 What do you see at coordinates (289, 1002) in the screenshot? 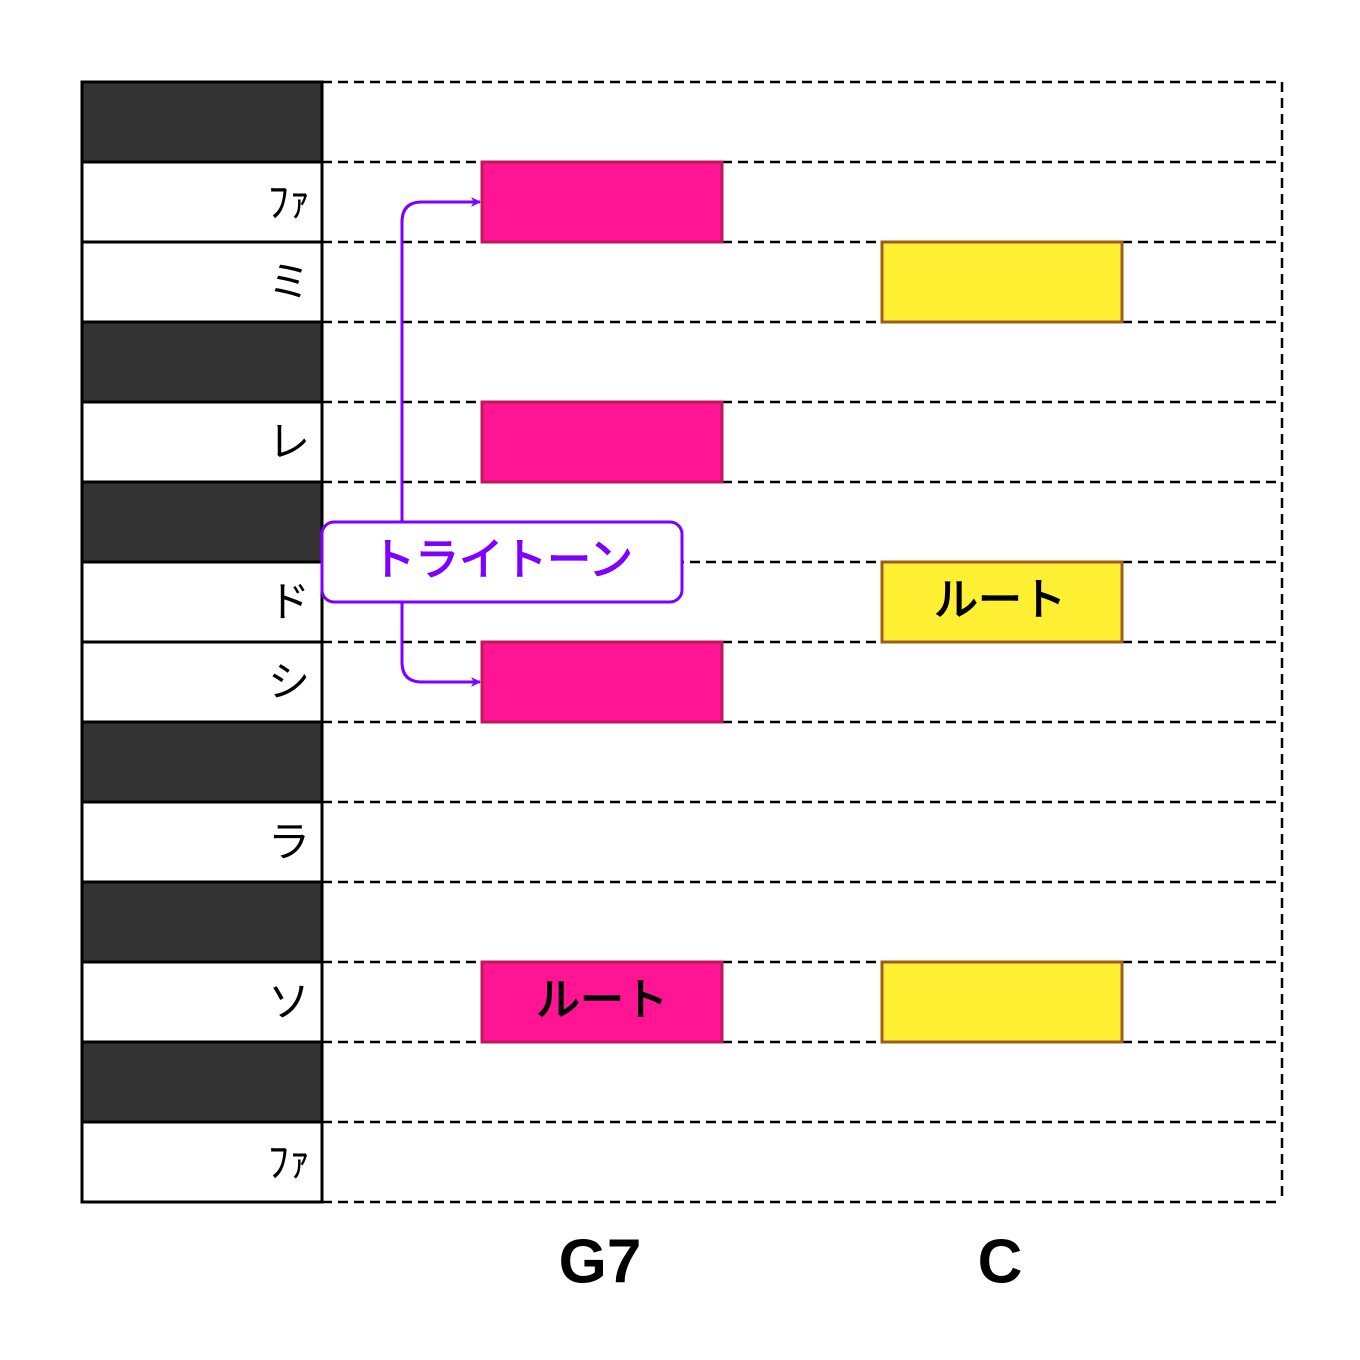
I see `key-label: ソ` at bounding box center [289, 1002].